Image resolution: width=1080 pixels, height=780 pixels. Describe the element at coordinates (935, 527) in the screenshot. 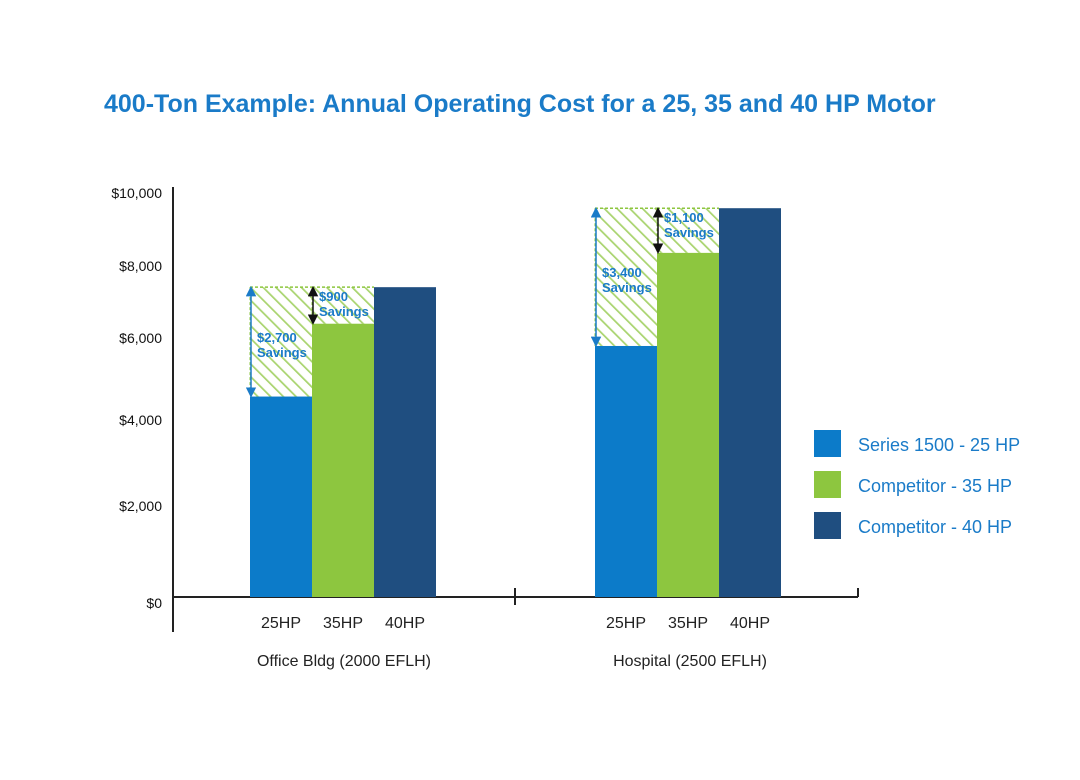

I see `legend-label: Competitor - 40 HP` at that location.